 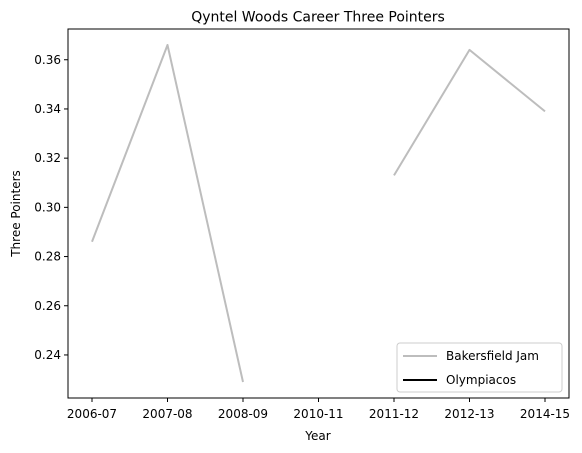 I want to click on x-axis-label: Year, so click(x=317, y=436).